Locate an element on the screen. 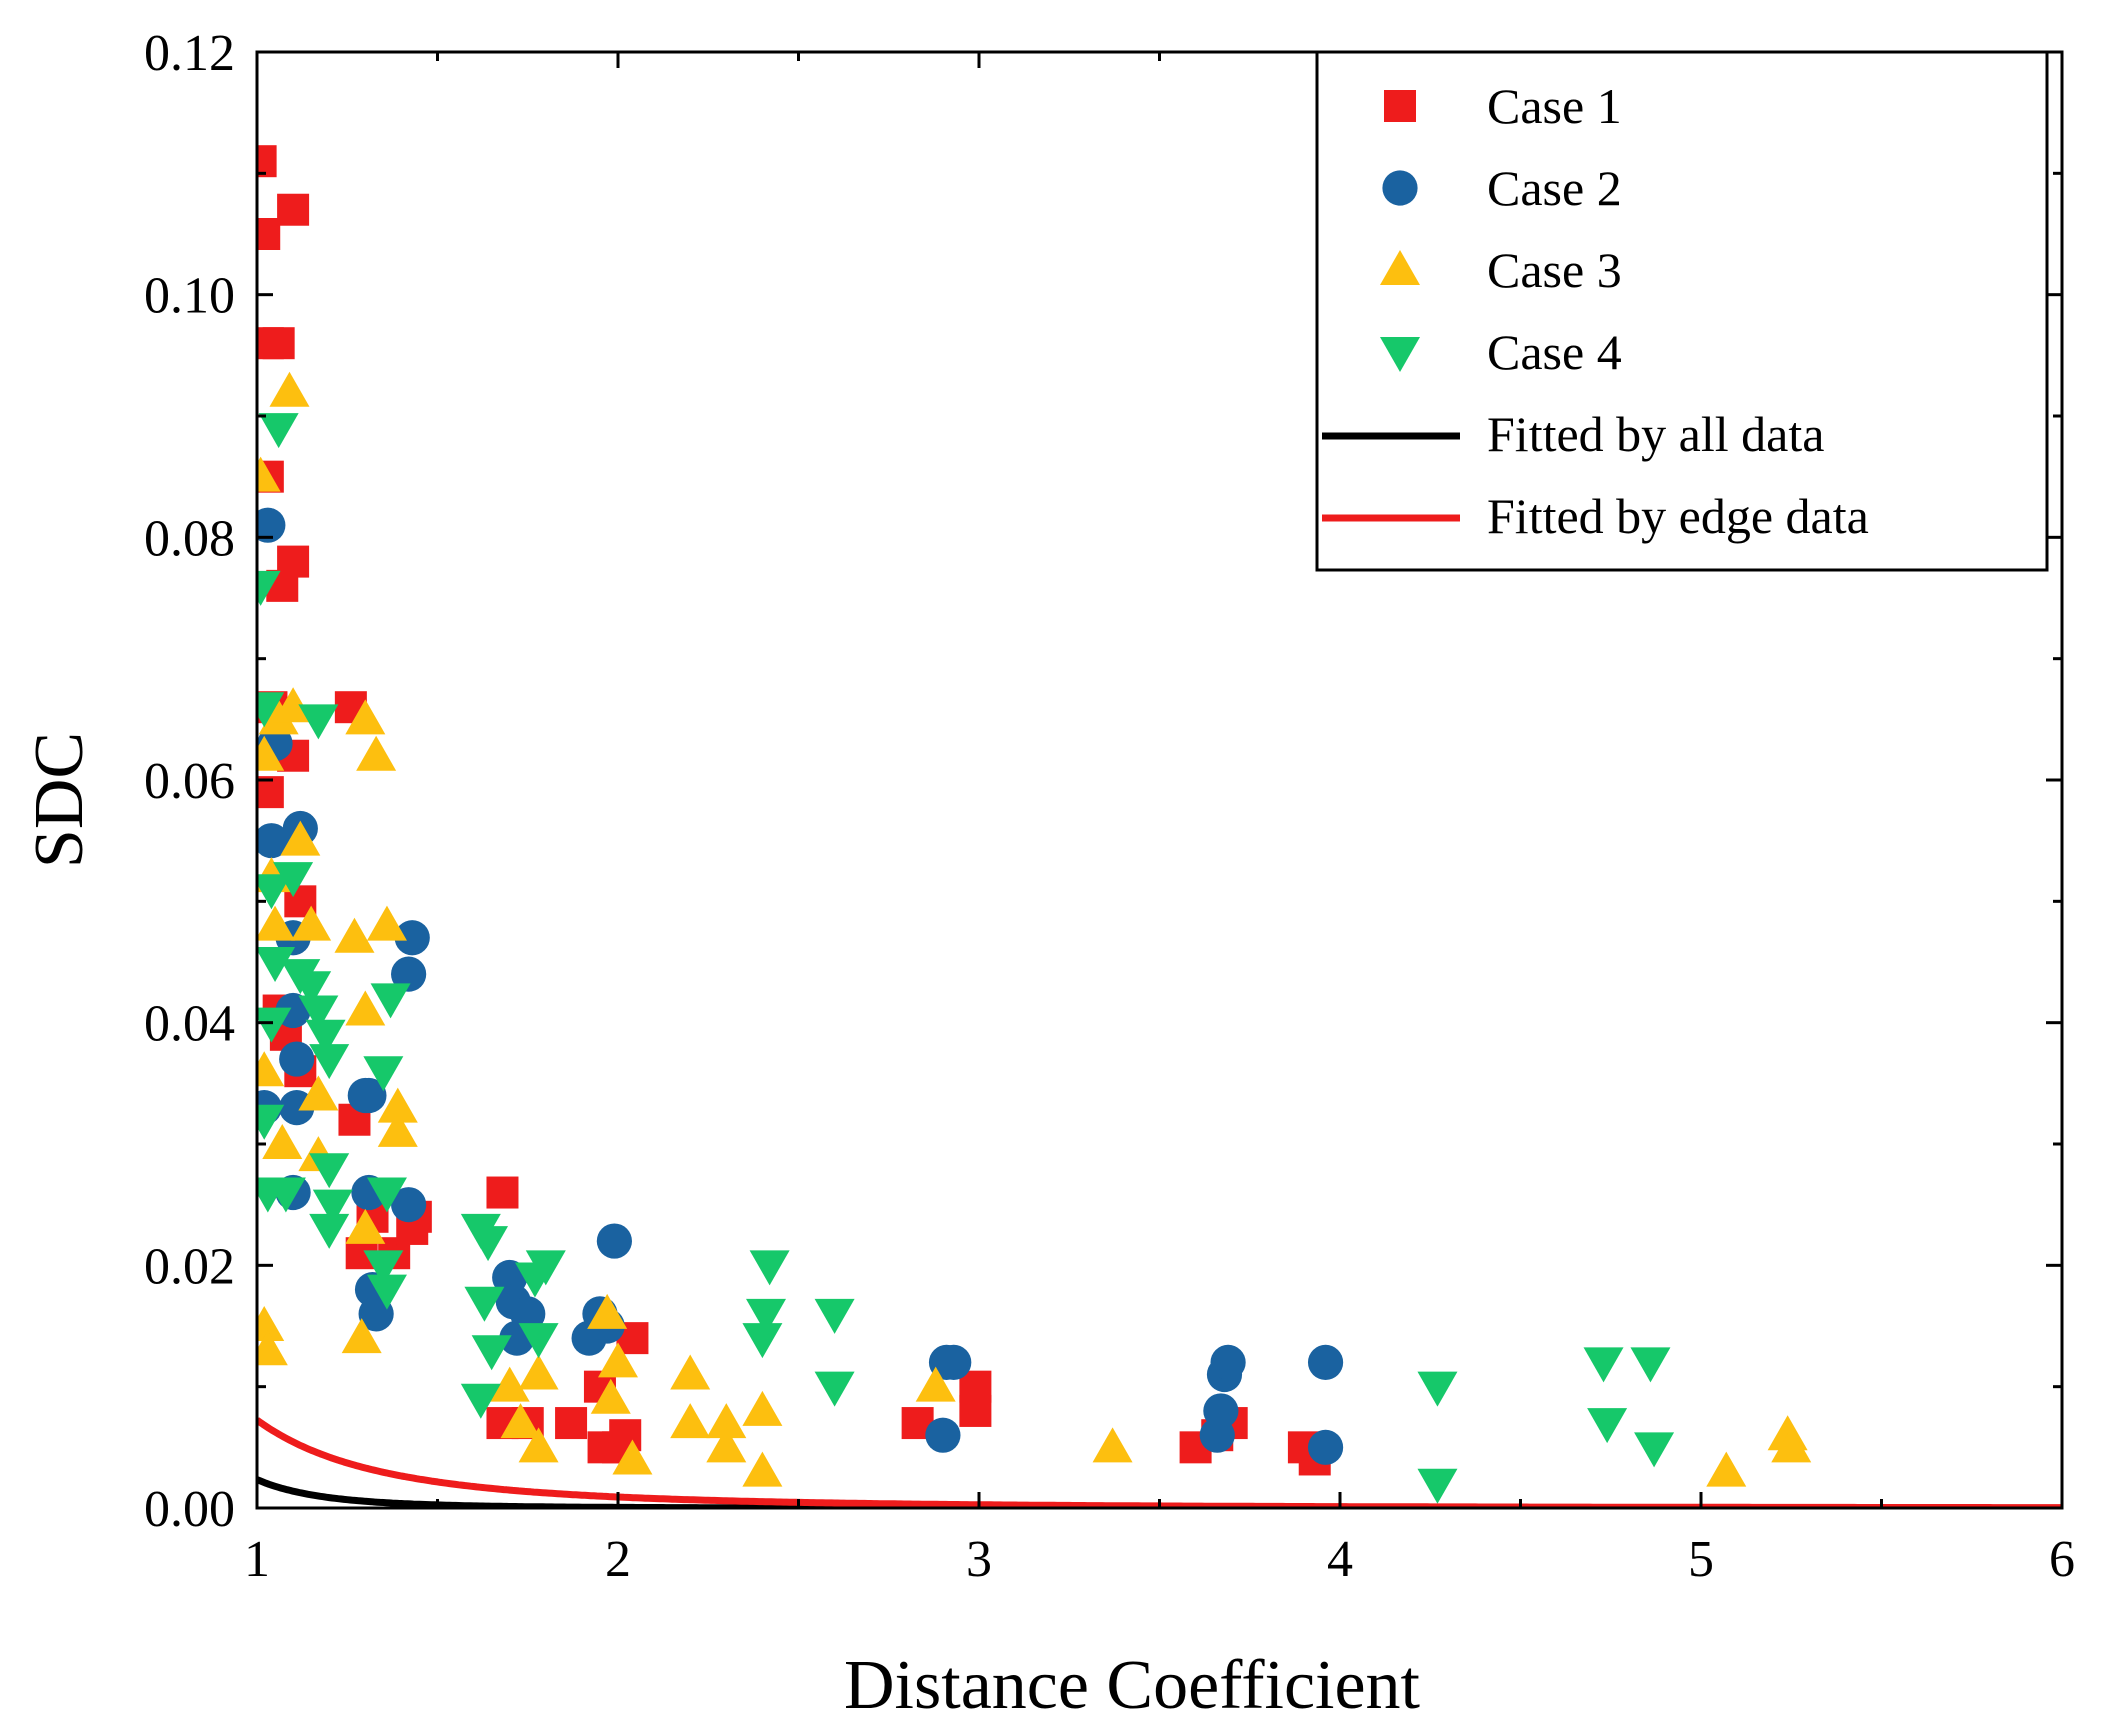  x-tick-label: 5 is located at coordinates (1701, 1559).